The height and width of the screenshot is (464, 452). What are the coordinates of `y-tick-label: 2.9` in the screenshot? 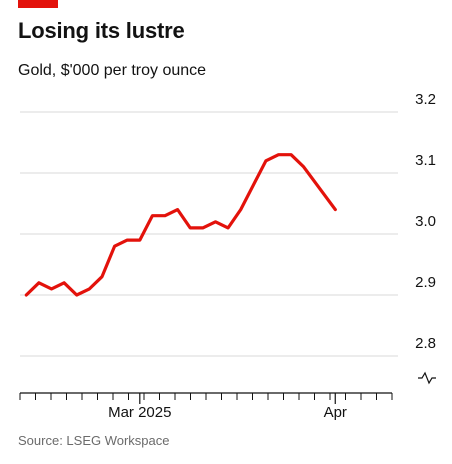 It's located at (425, 282).